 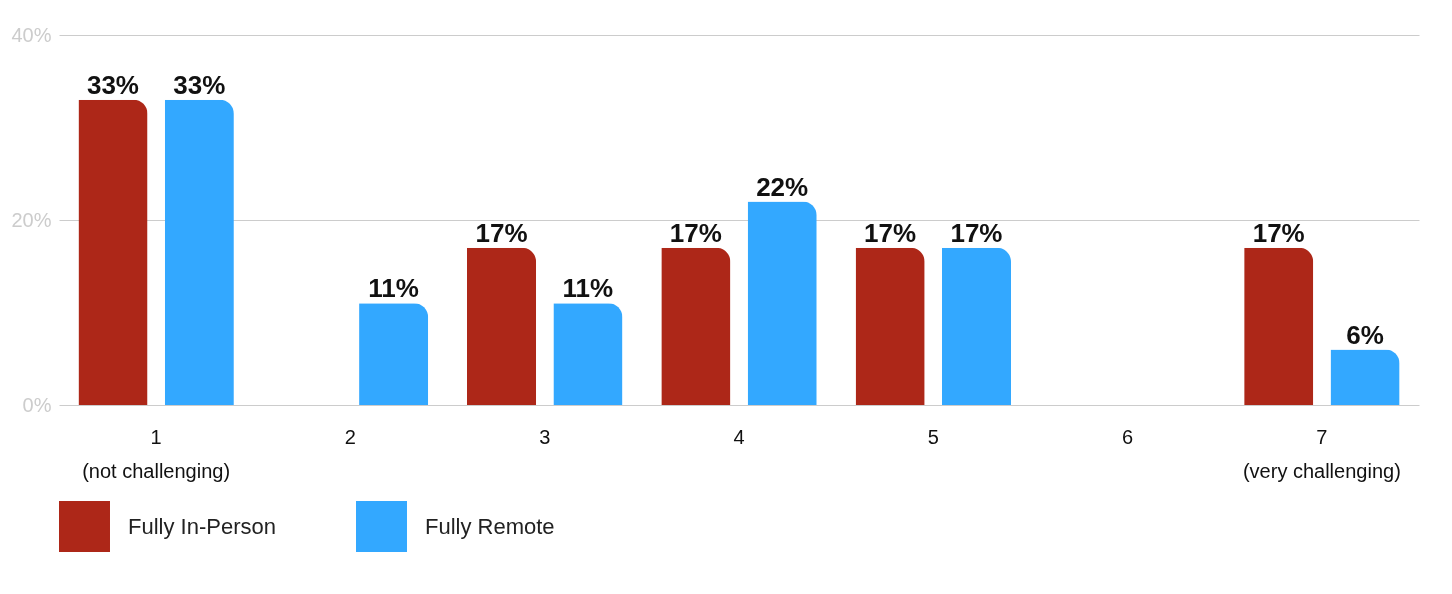 What do you see at coordinates (1365, 334) in the screenshot?
I see `data-label: 6%` at bounding box center [1365, 334].